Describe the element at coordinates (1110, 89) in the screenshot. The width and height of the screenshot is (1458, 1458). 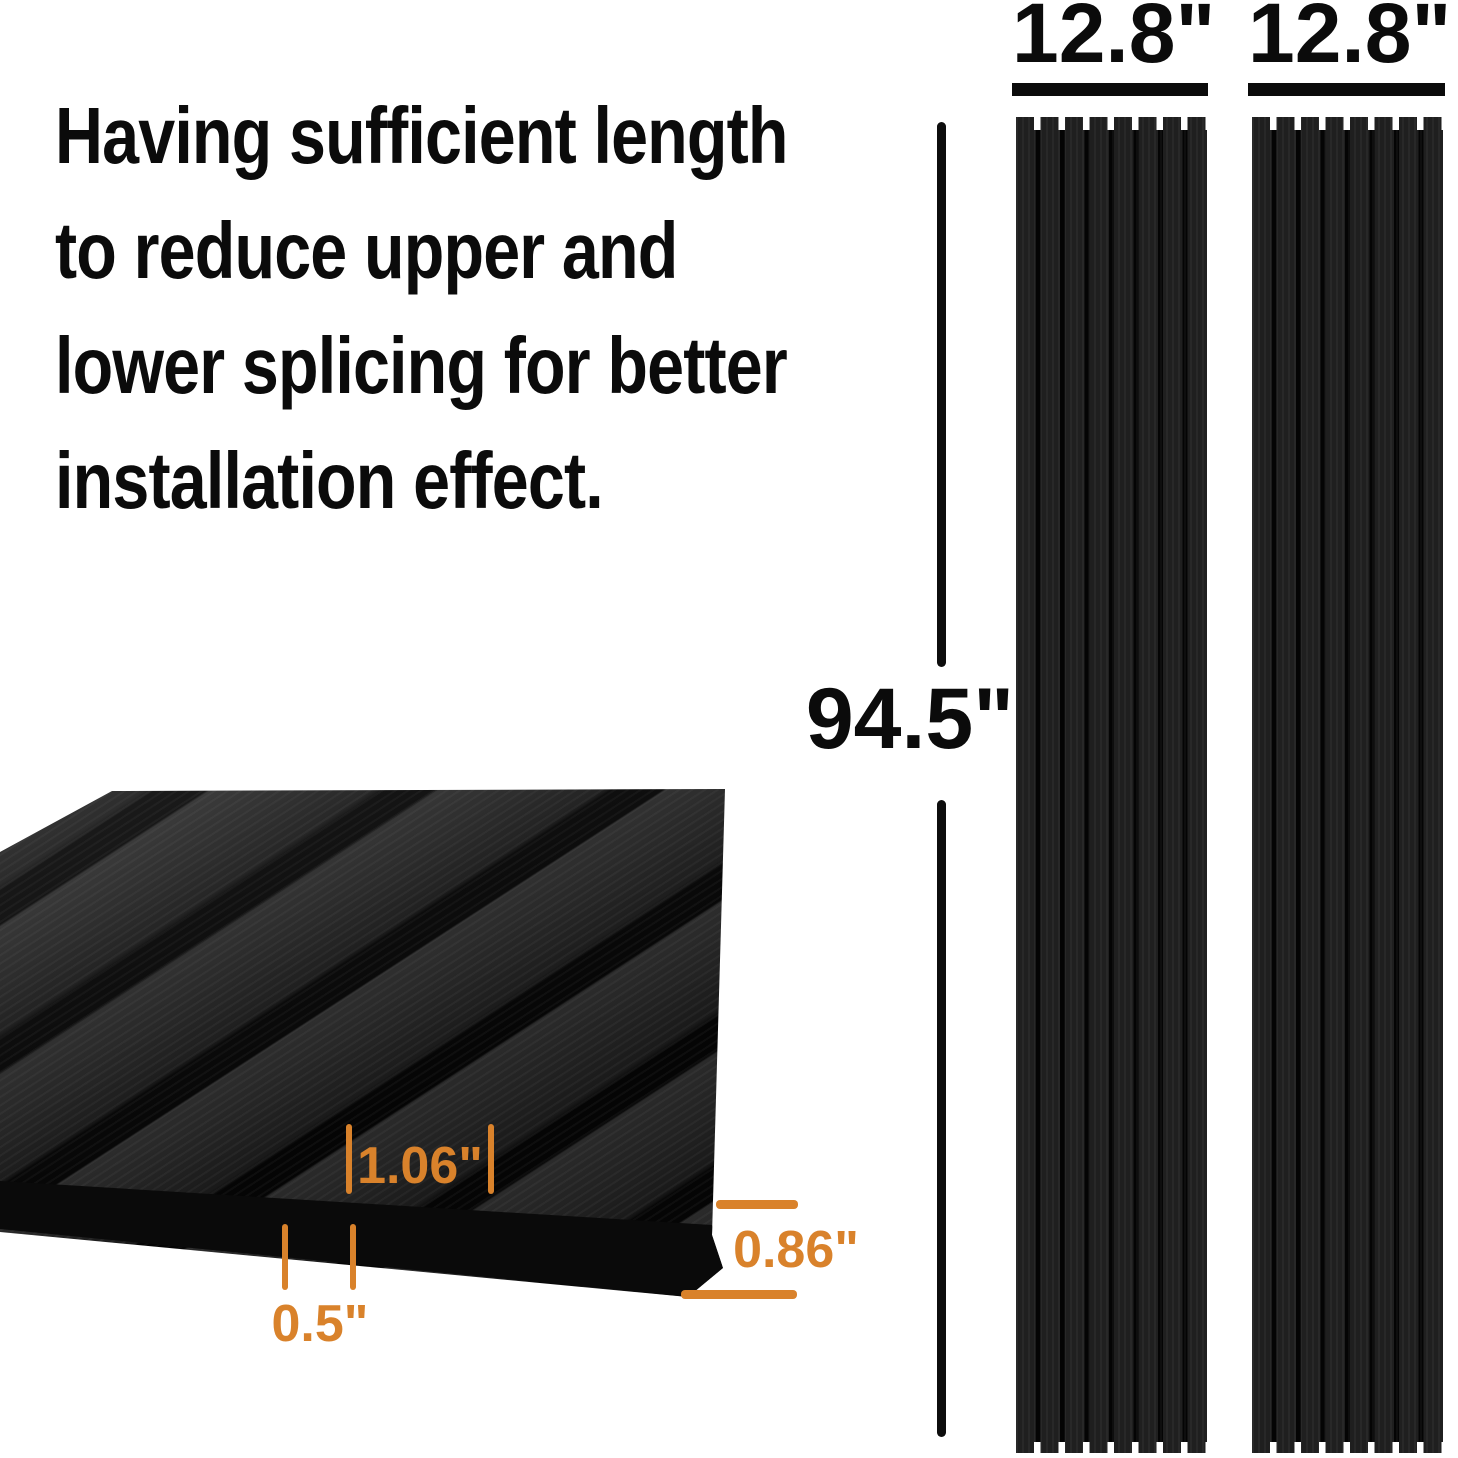
I see `panel1-width-underline` at that location.